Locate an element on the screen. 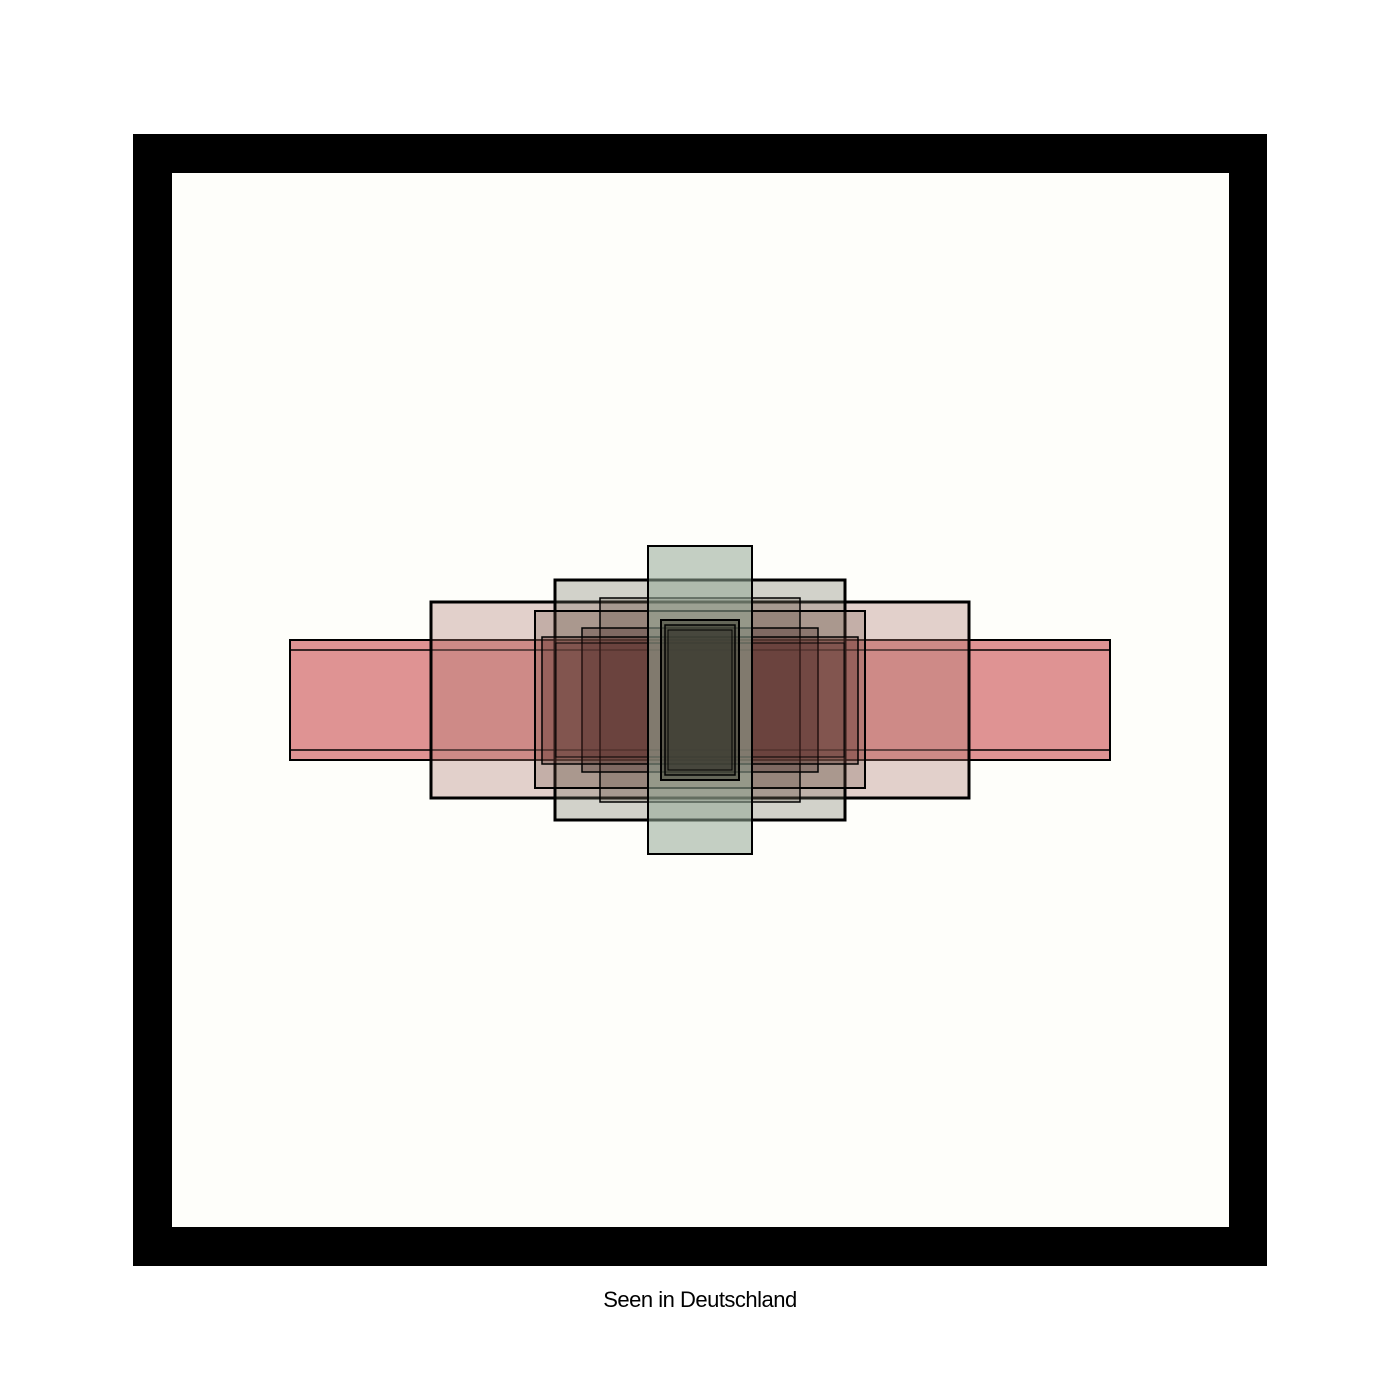  center-mid is located at coordinates (700, 700).